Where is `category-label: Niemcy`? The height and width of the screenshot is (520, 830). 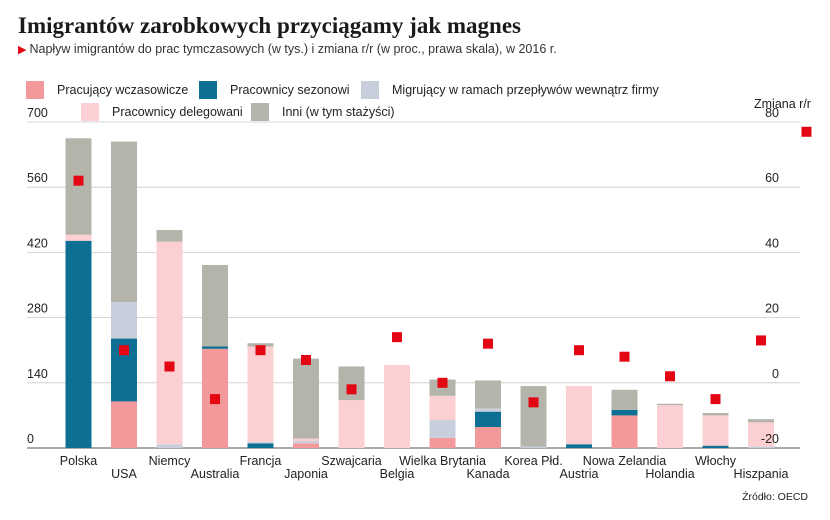 category-label: Niemcy is located at coordinates (170, 461).